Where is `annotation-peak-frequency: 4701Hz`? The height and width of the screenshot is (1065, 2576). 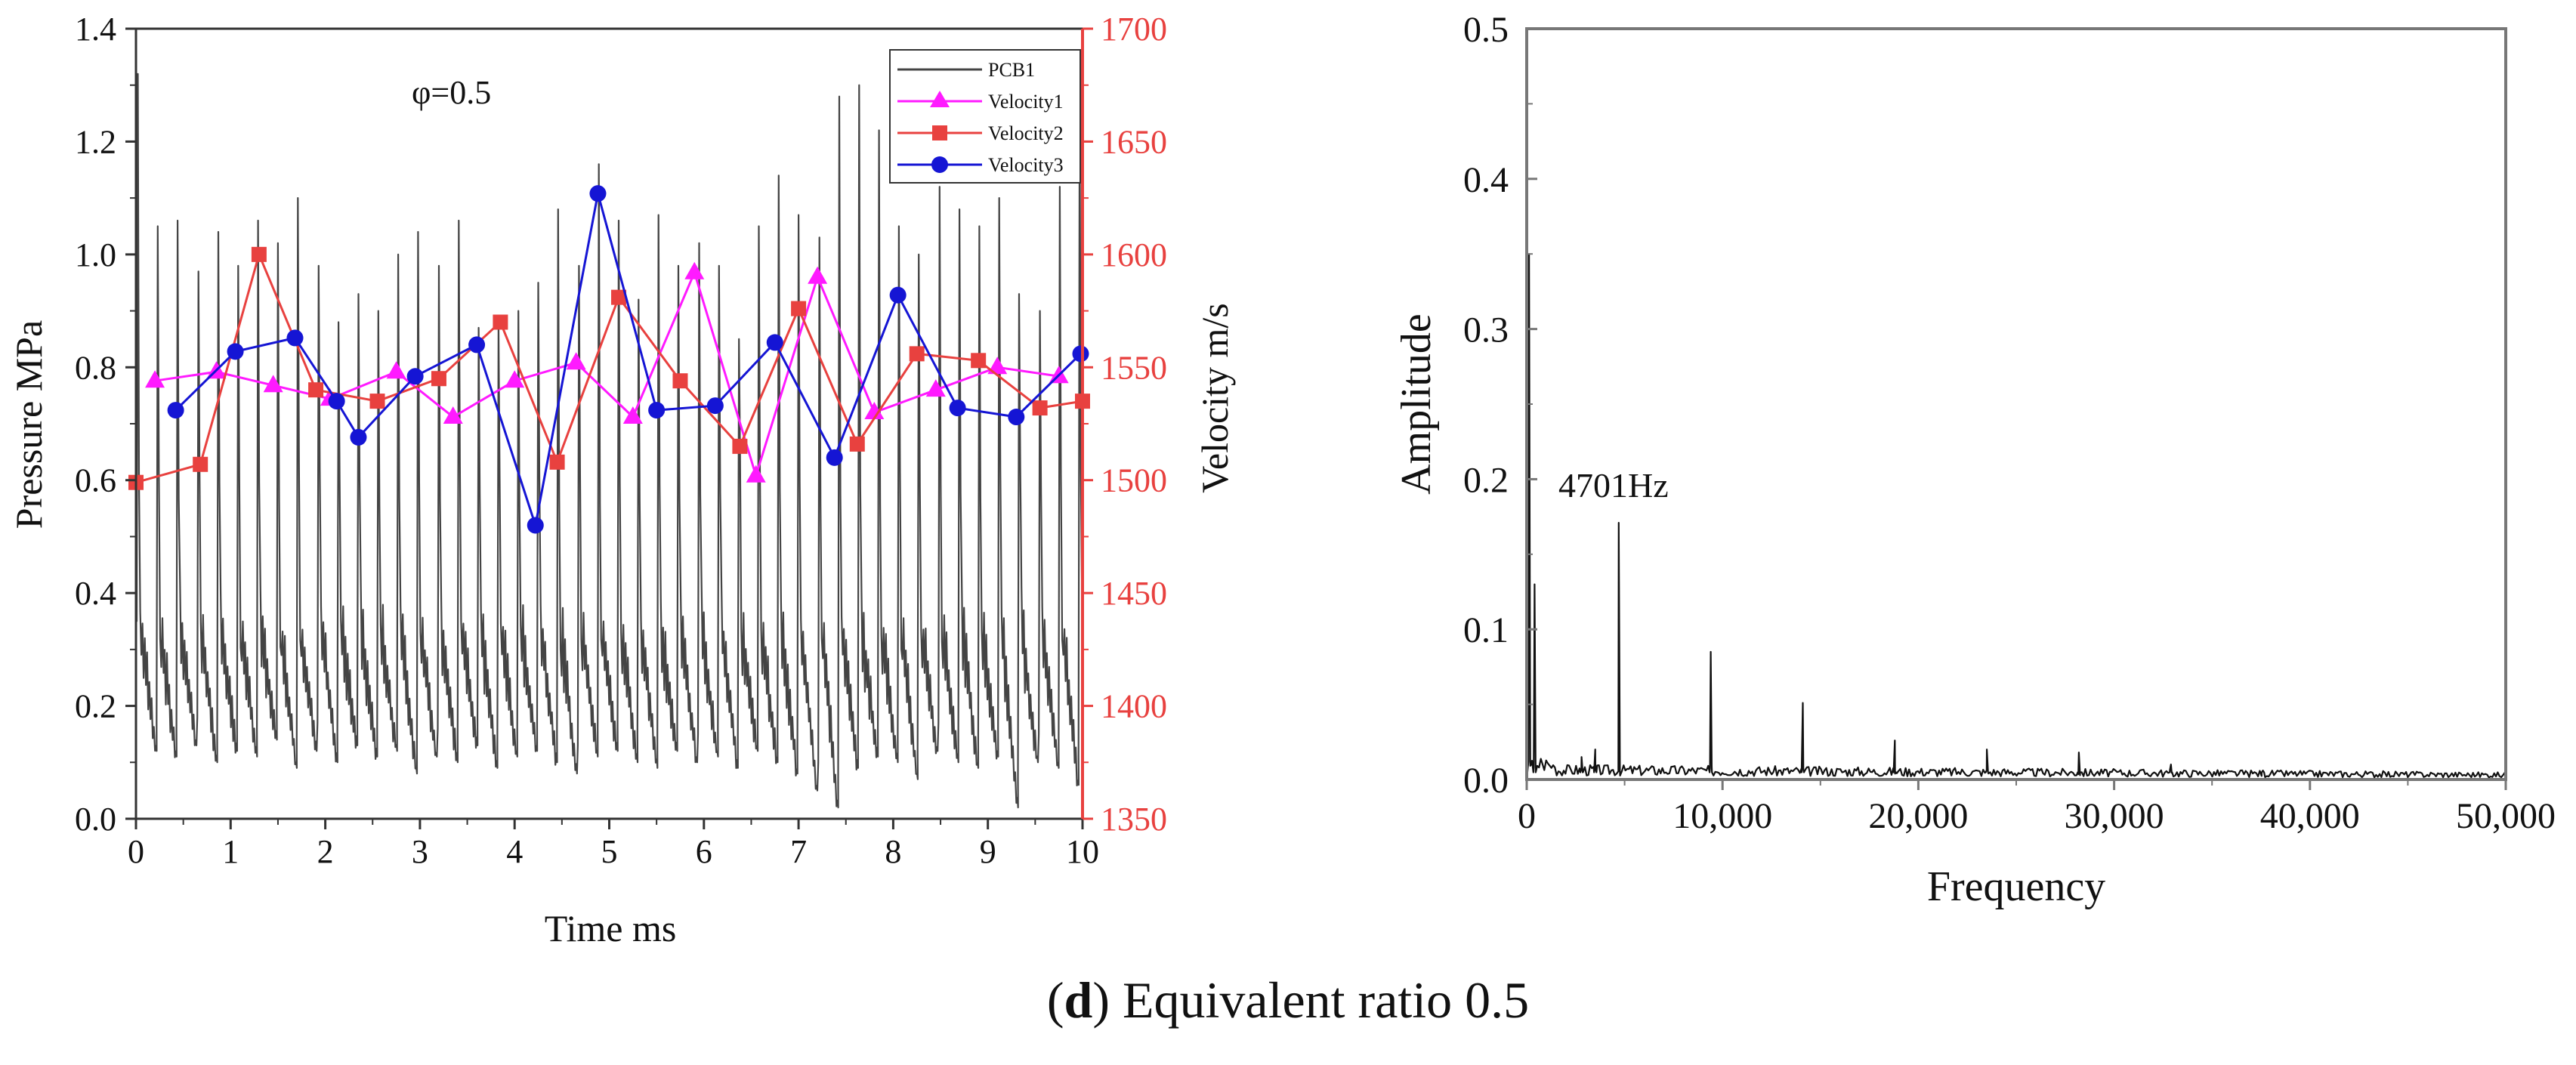 annotation-peak-frequency: 4701Hz is located at coordinates (1613, 485).